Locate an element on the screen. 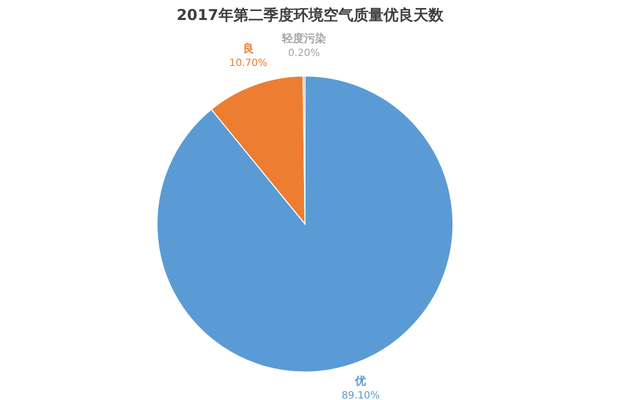 The width and height of the screenshot is (620, 400). slice-label: 轻度污染 is located at coordinates (303, 39).